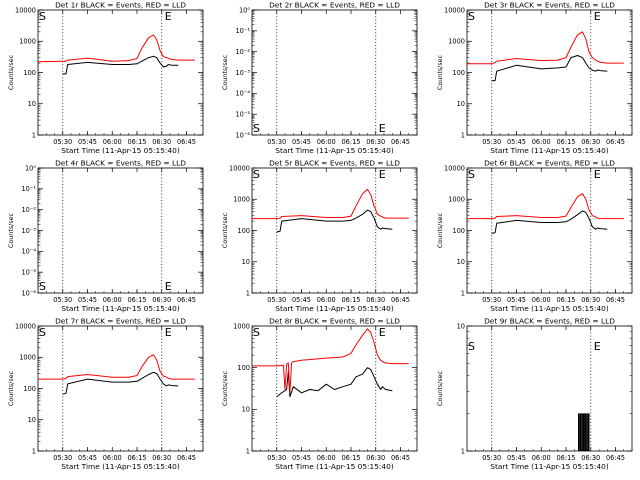 This screenshot has width=640, height=480. I want to click on det-6r-ytick-label: 1000, so click(456, 200).